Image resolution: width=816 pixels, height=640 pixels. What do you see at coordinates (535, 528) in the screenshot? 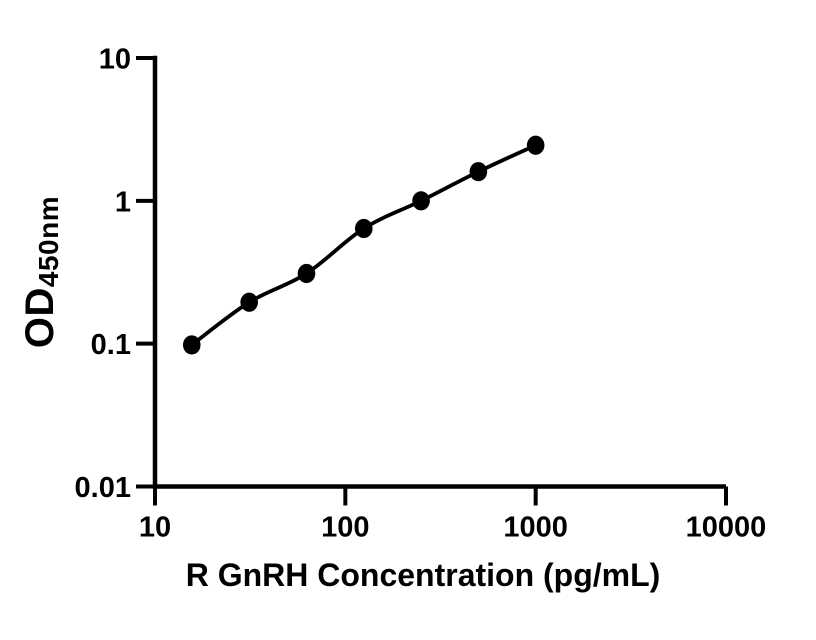
I see `x-tick-label: 1000` at bounding box center [535, 528].